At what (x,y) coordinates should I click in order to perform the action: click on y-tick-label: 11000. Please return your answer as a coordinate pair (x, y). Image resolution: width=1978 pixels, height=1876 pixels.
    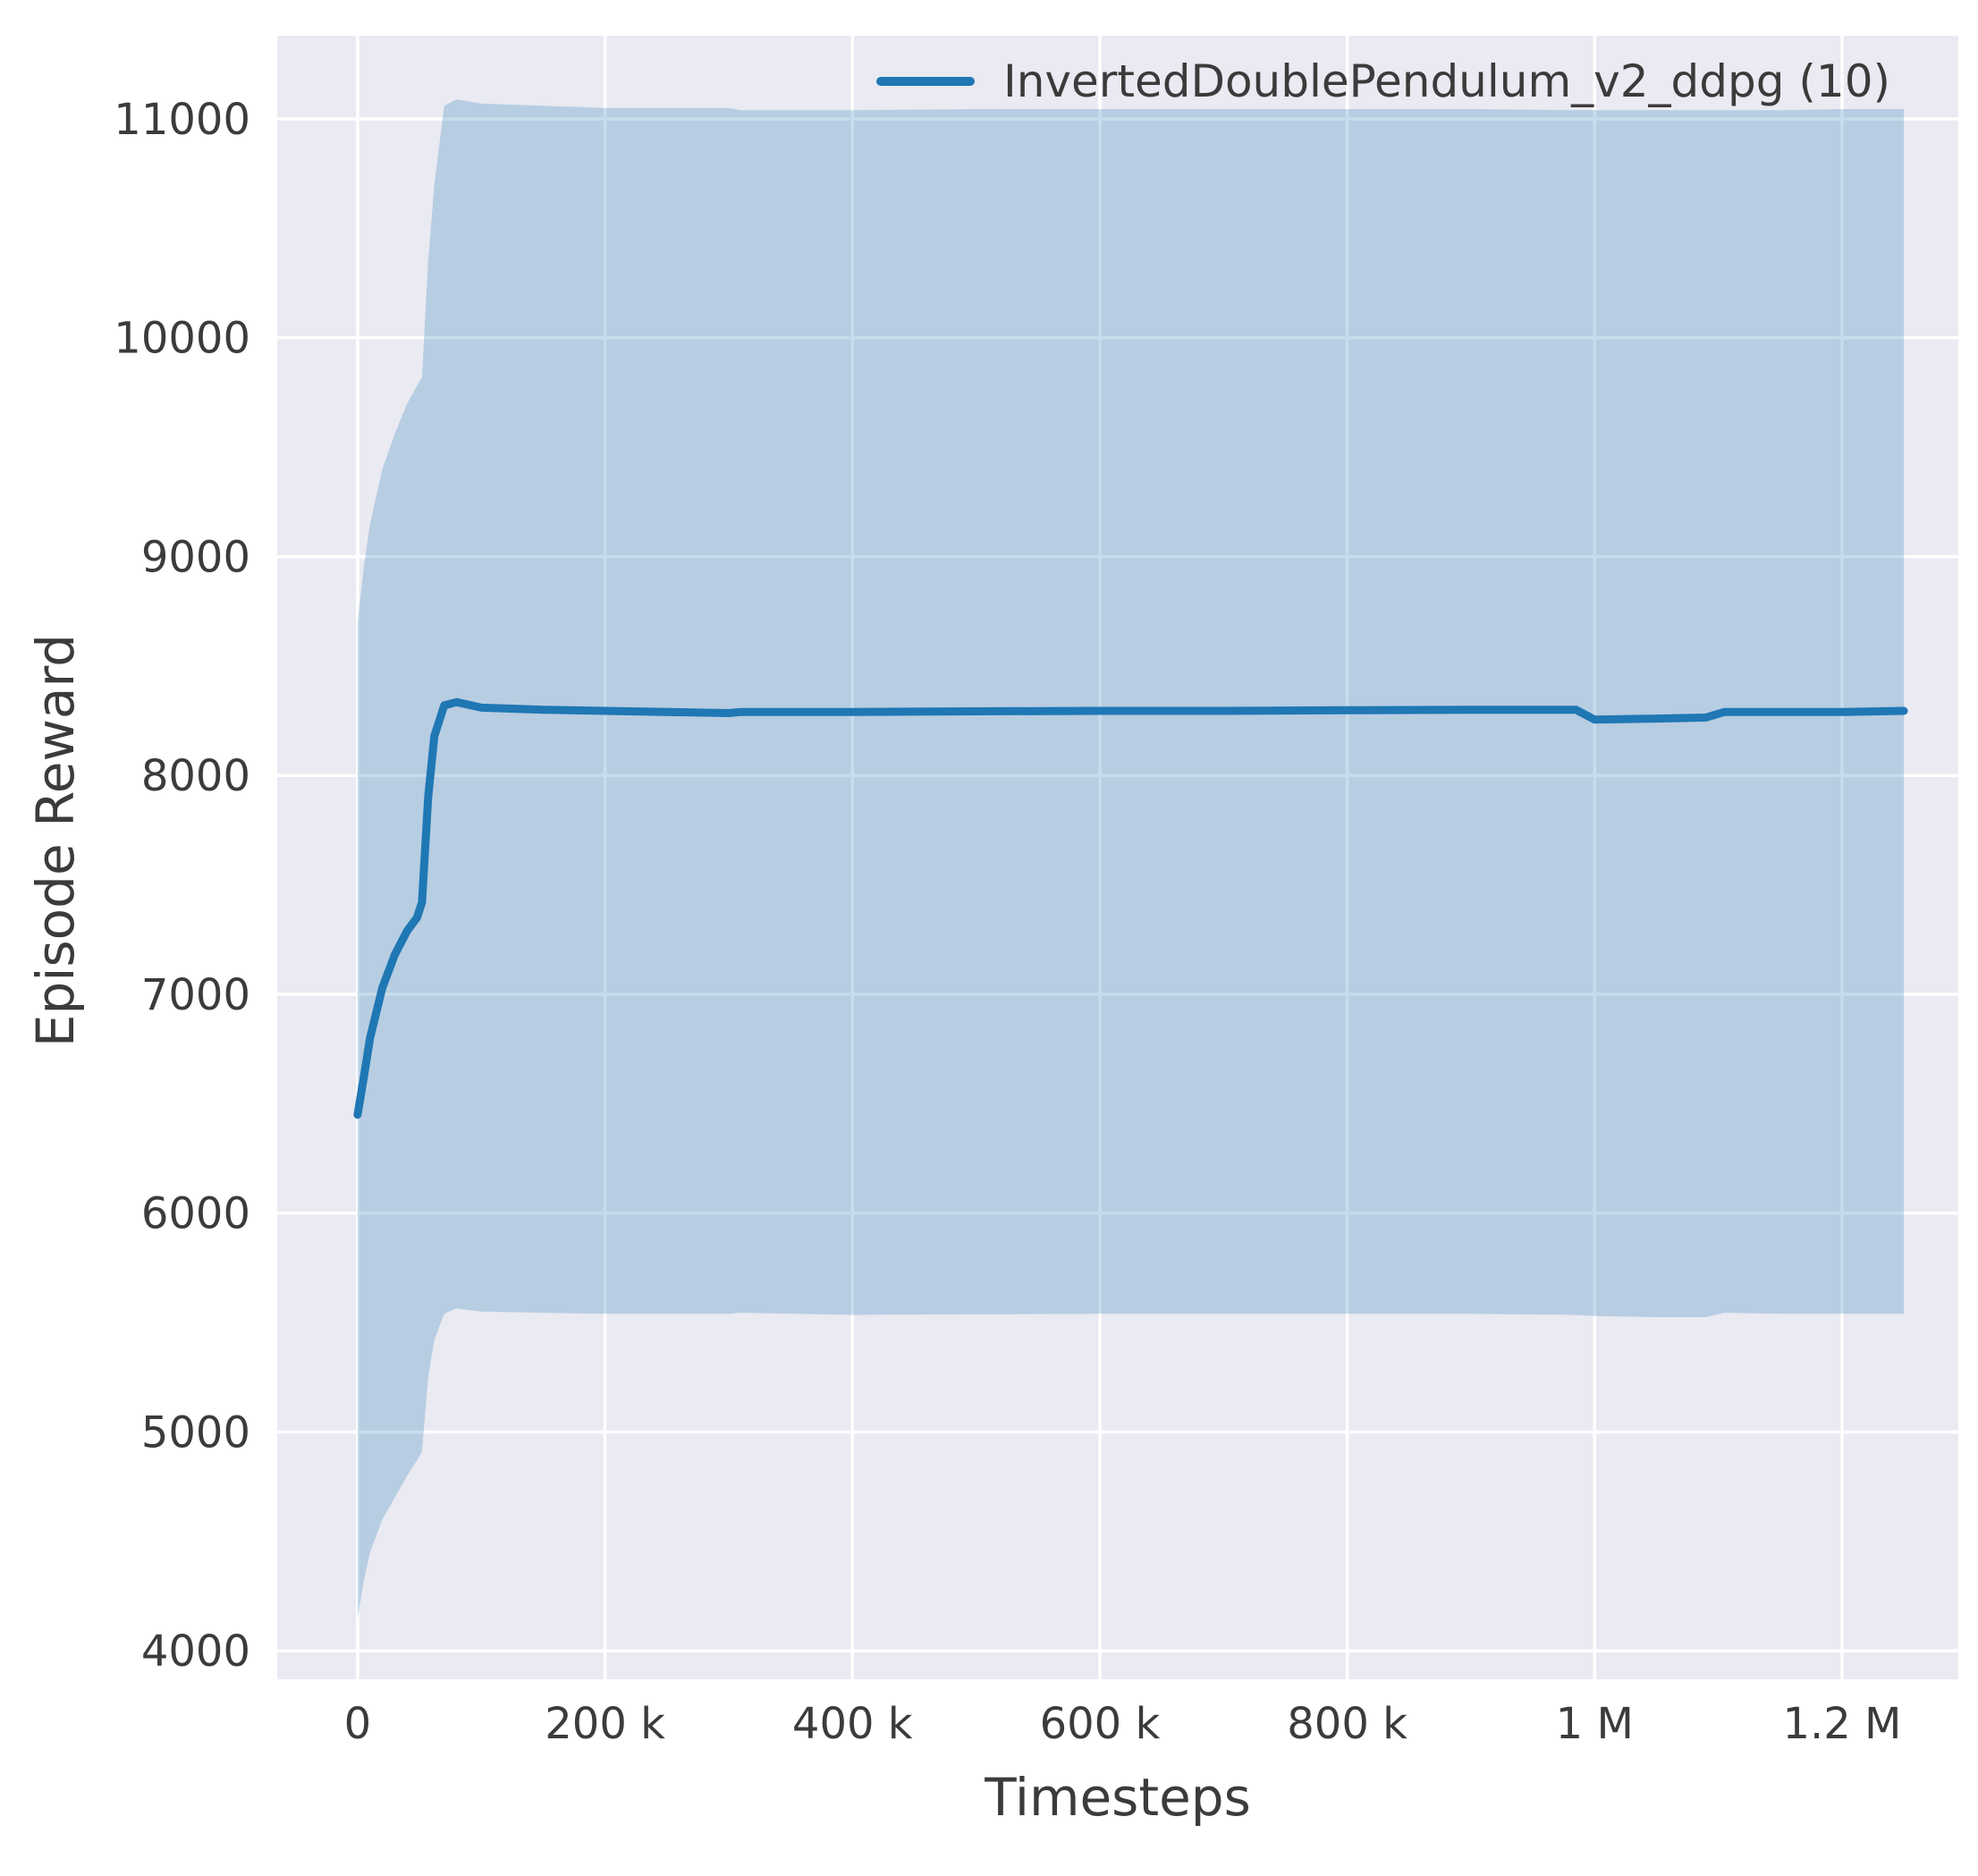
    Looking at the image, I should click on (182, 120).